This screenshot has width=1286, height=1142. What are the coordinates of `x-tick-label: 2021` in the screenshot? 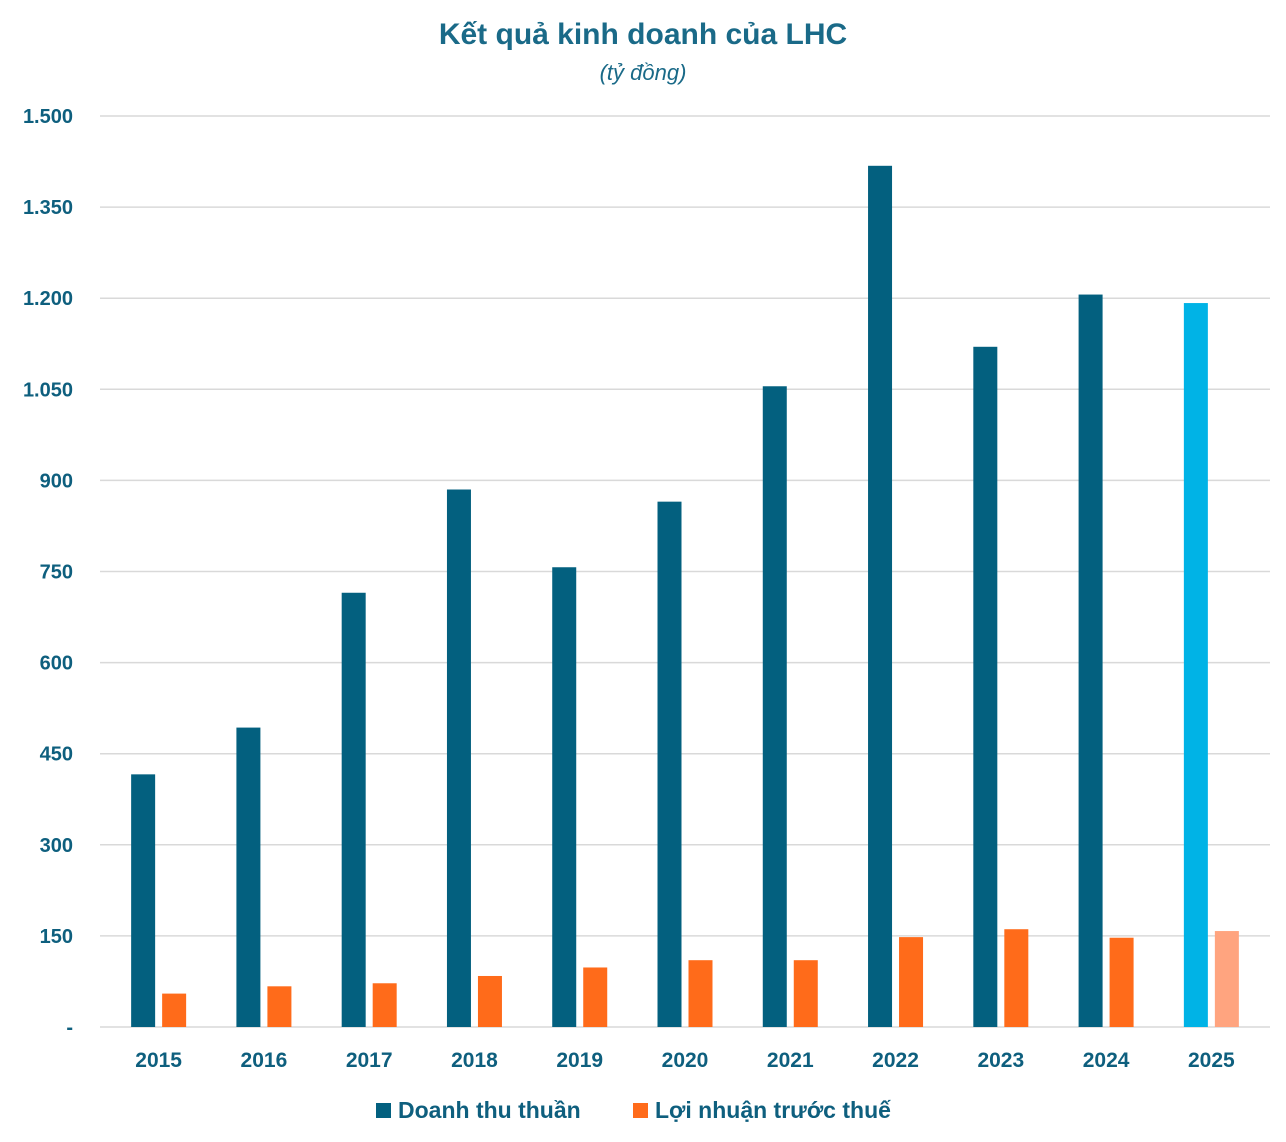 It's located at (790, 1060).